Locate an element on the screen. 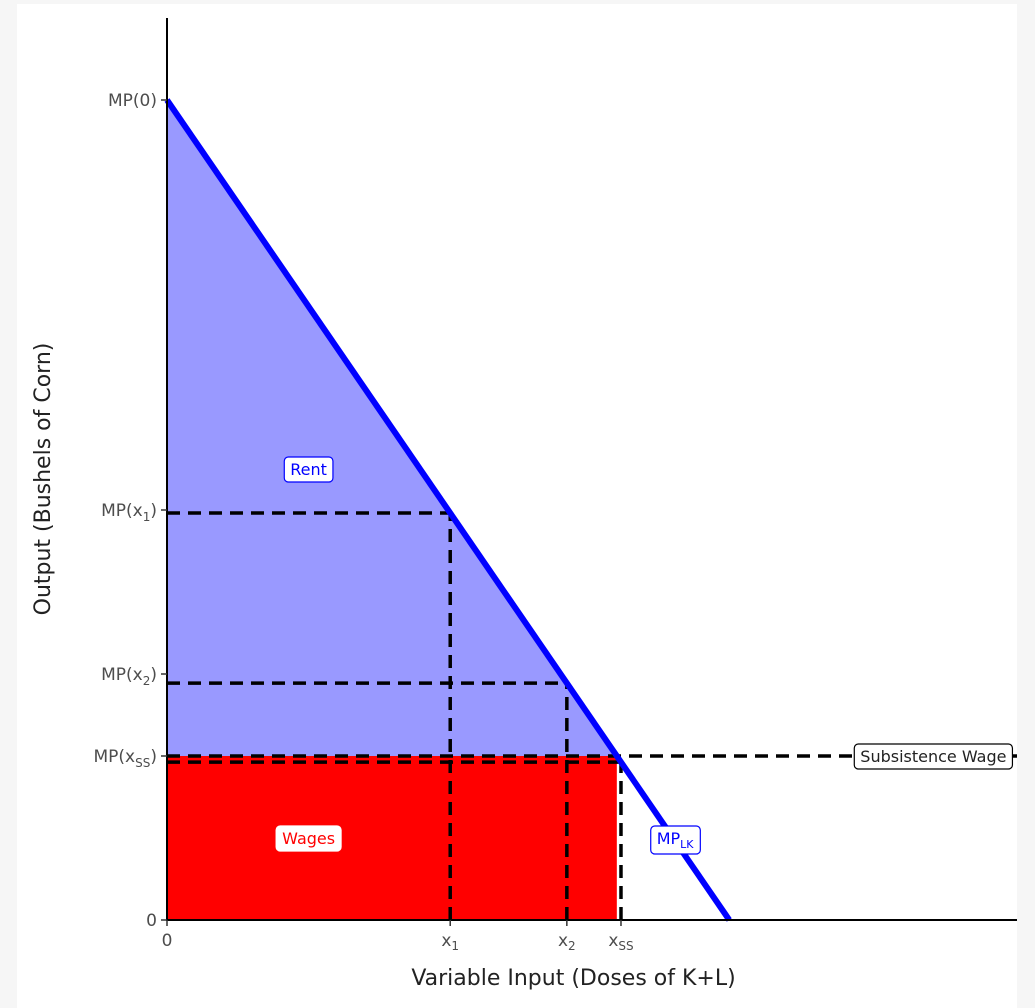 The width and height of the screenshot is (1035, 1008). subsistence-label-text: Subsistence Wage is located at coordinates (933, 756).